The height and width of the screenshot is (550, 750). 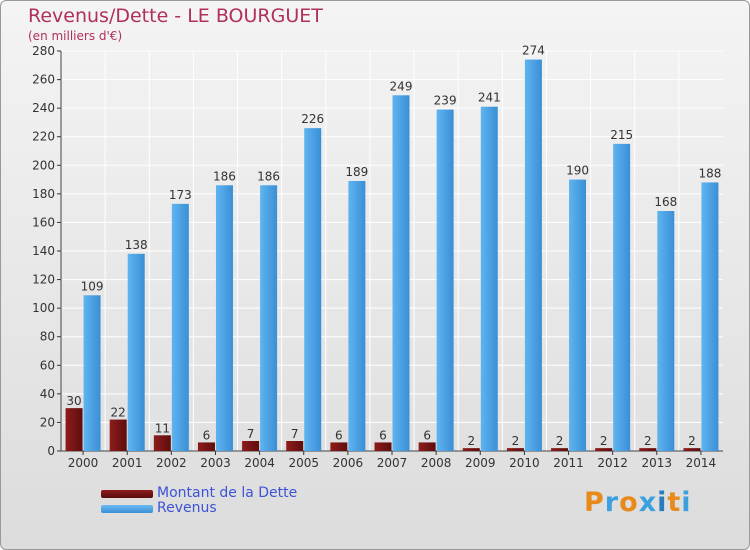 I want to click on data-label-revenus: 241, so click(x=489, y=98).